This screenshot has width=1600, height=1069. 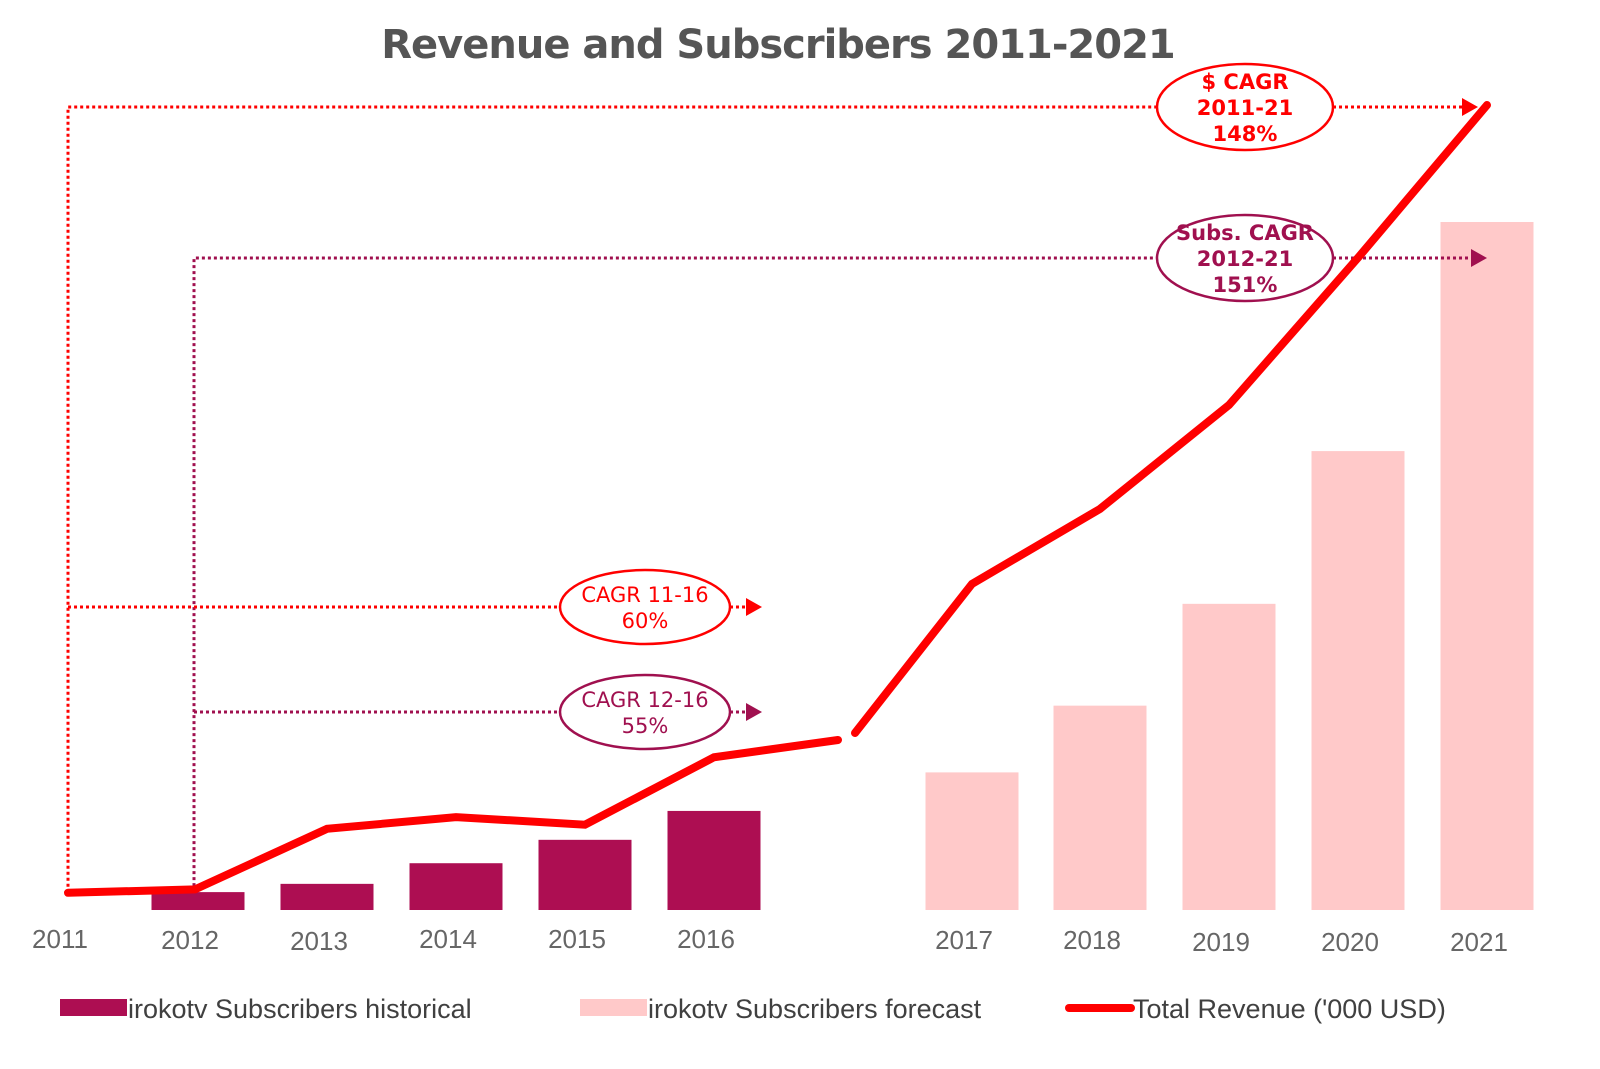 I want to click on bar-historical-2014, so click(x=456, y=886).